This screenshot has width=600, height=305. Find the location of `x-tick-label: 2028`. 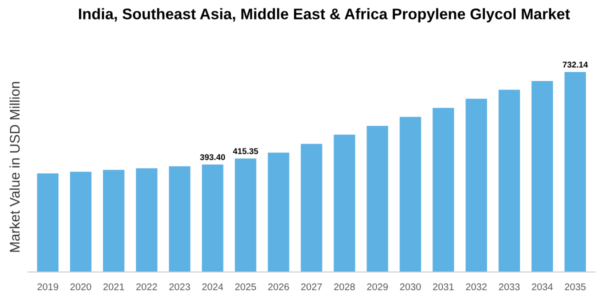

x-tick-label: 2028 is located at coordinates (344, 286).